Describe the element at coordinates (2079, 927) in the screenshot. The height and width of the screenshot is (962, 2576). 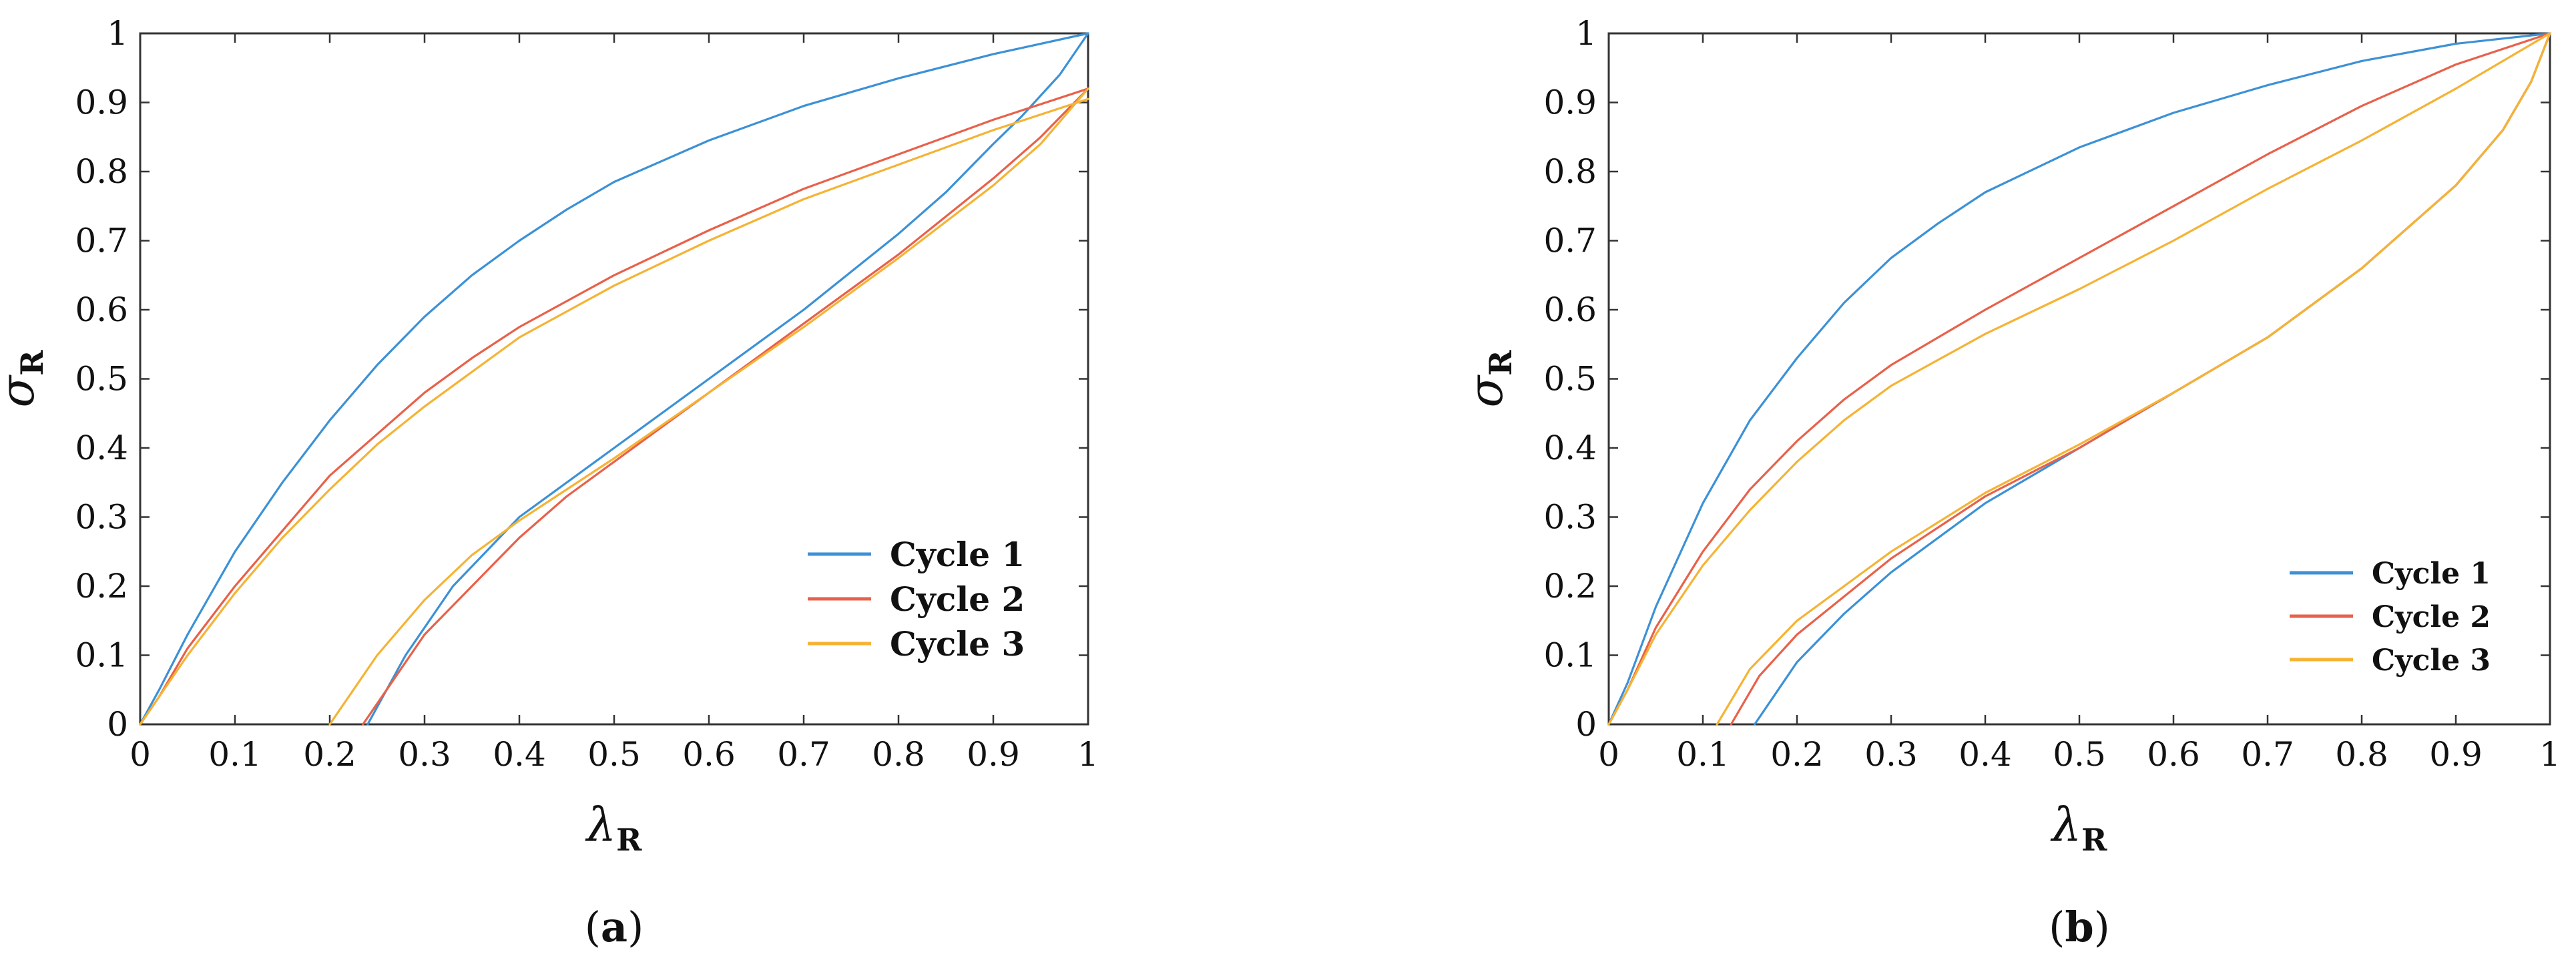
I see `panel-caption: (b)` at that location.